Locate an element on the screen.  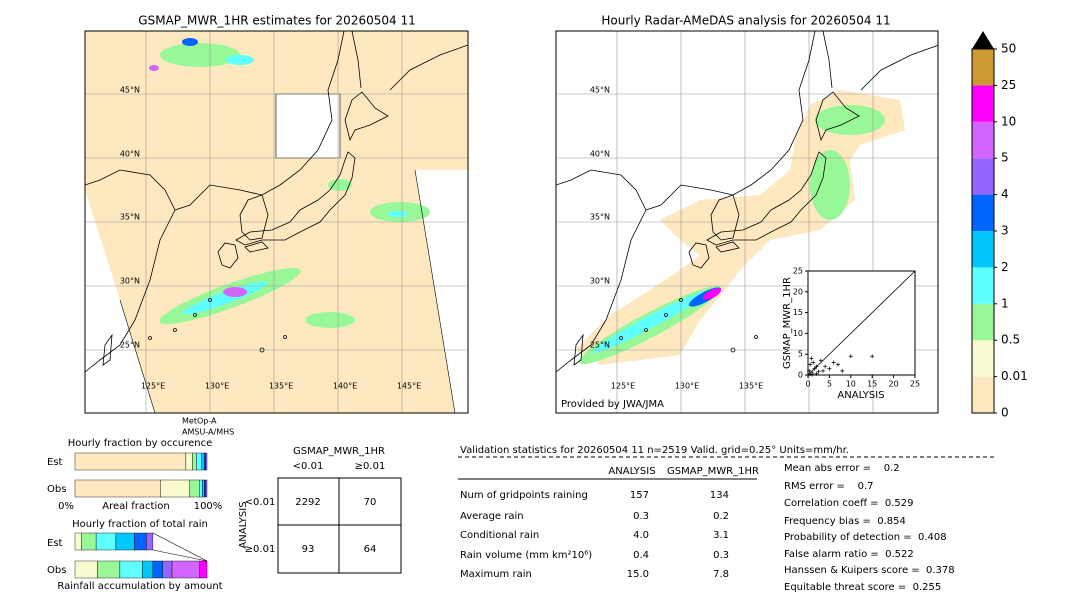
table-title: GSMAP_MWR_1HR is located at coordinates (339, 451).